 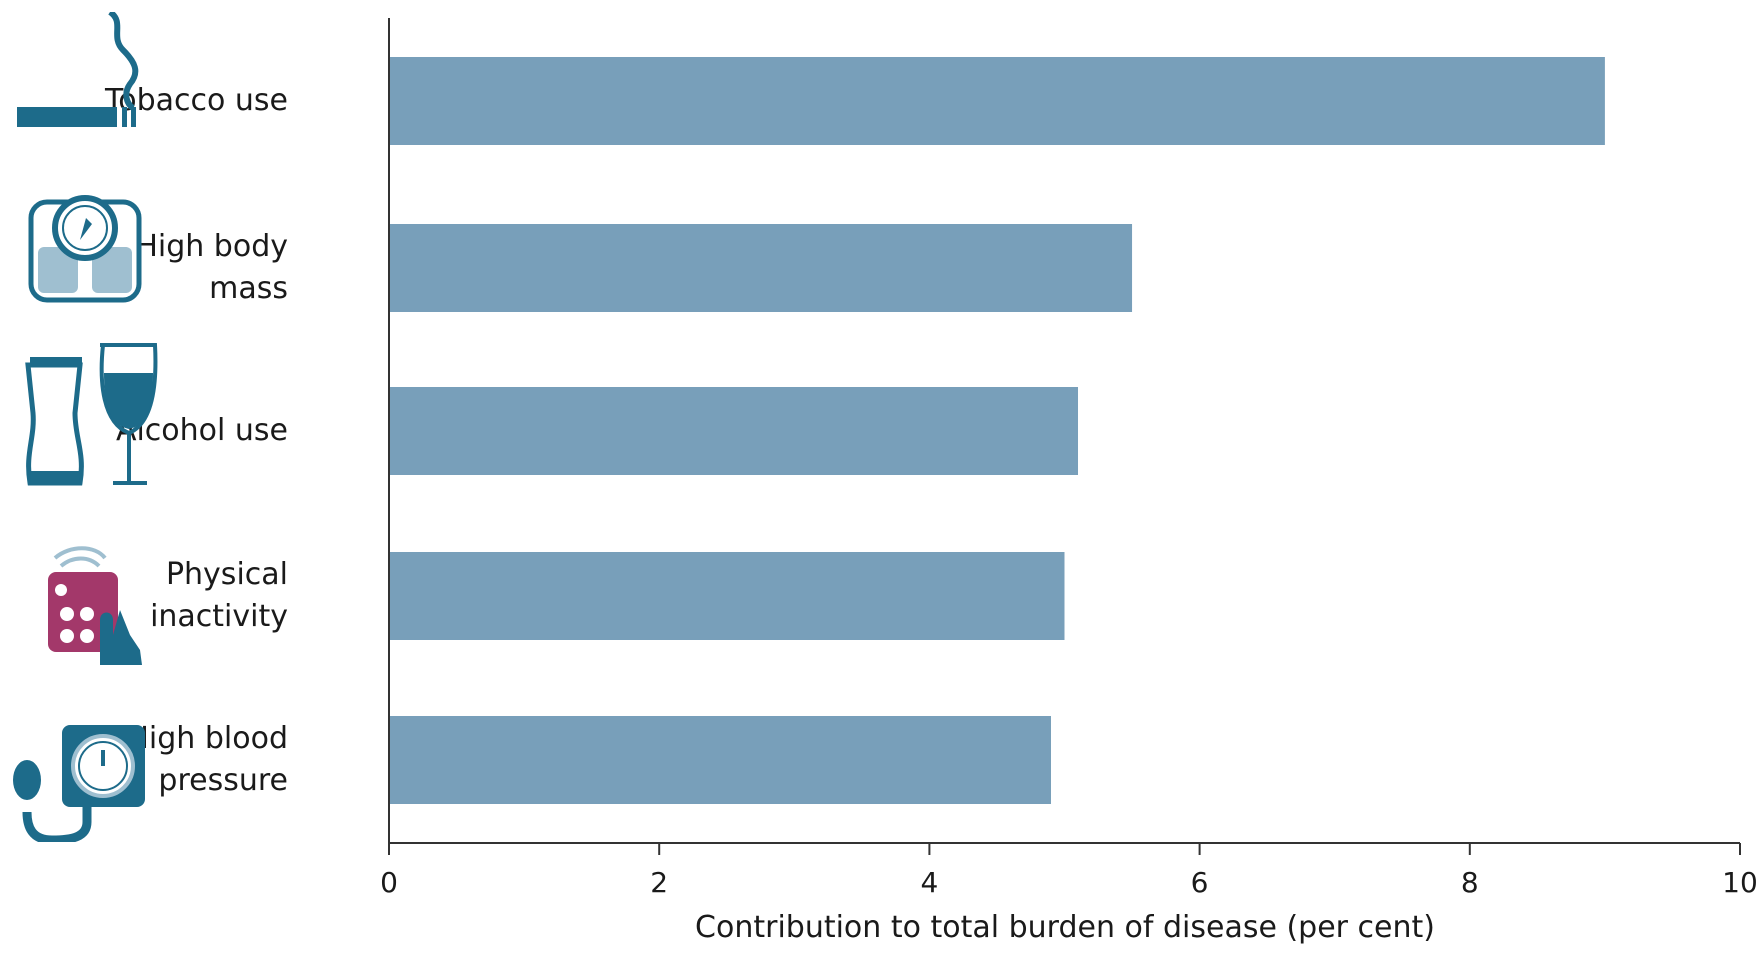 I want to click on x-tick-label: 0, so click(x=389, y=882).